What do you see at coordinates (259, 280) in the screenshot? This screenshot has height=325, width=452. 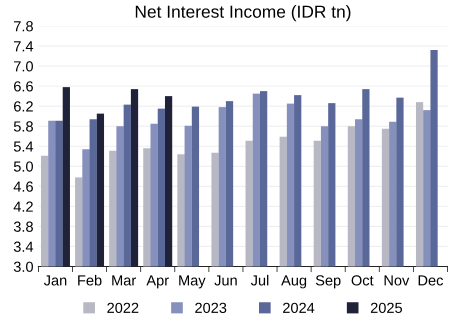 I see `x-tick-label: Jul` at bounding box center [259, 280].